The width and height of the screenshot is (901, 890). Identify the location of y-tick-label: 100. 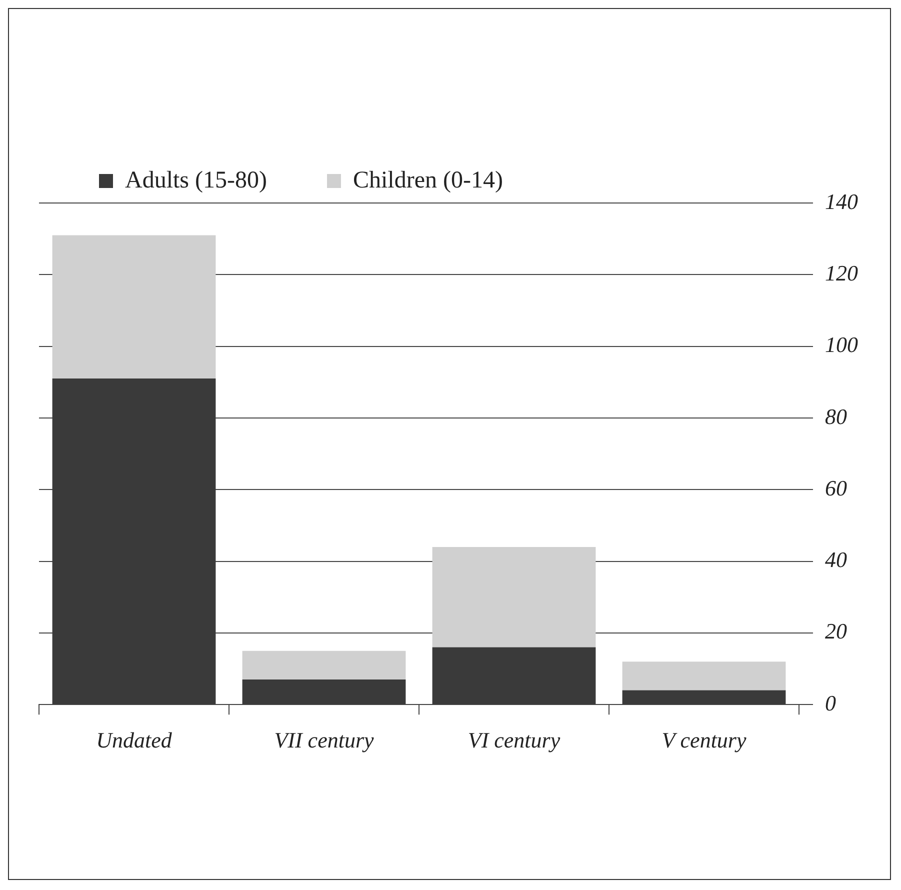
(841, 345).